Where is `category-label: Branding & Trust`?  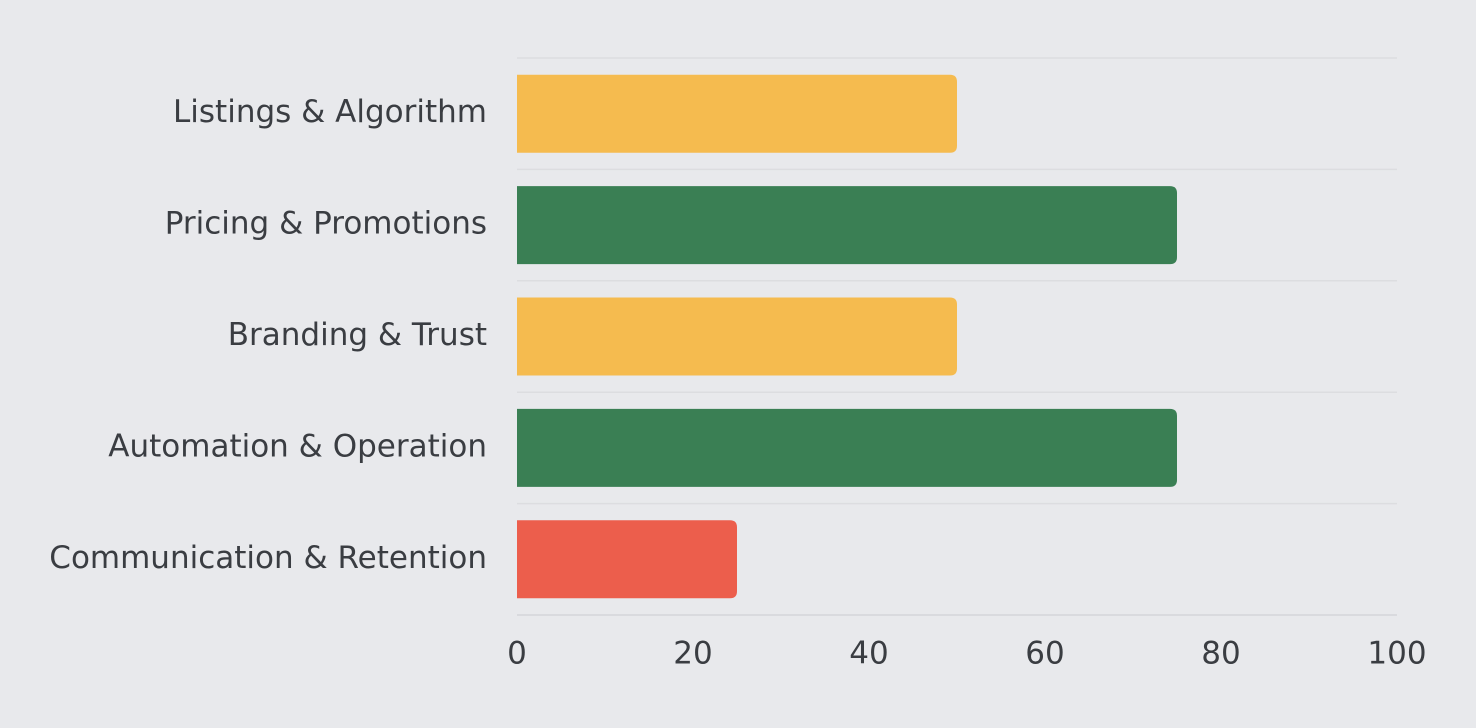
category-label: Branding & Trust is located at coordinates (357, 335).